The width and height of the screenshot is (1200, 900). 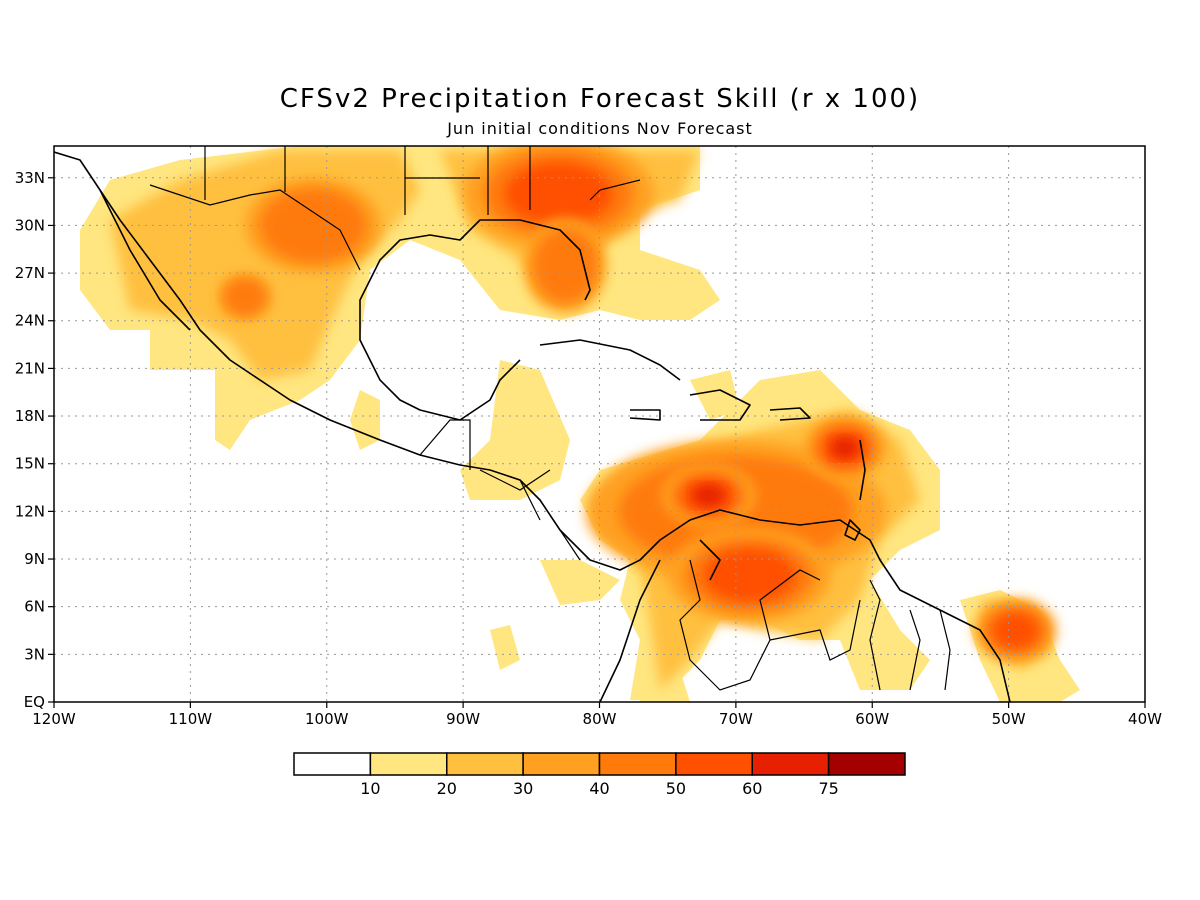 What do you see at coordinates (523, 788) in the screenshot?
I see `colorbar-label: 30` at bounding box center [523, 788].